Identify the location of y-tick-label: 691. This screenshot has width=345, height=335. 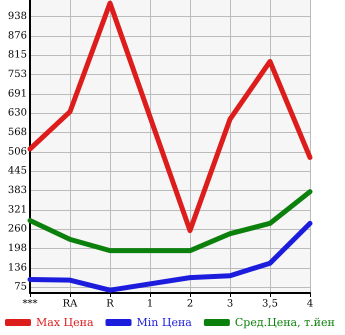
(17, 94).